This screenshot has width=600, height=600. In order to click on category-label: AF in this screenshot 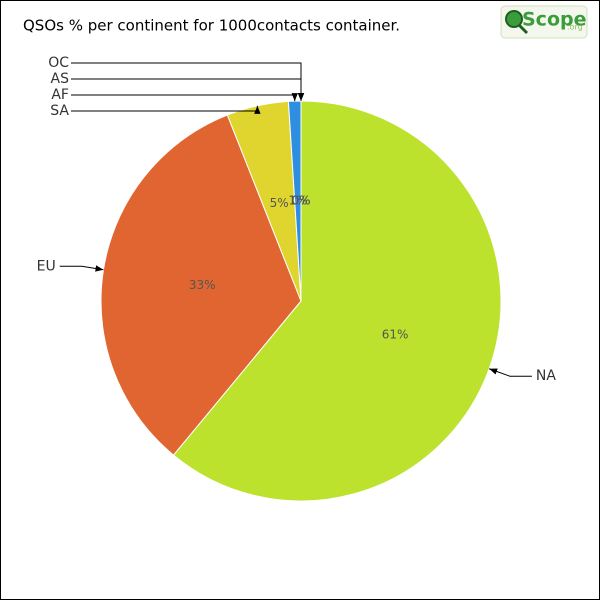, I will do `click(60, 95)`.